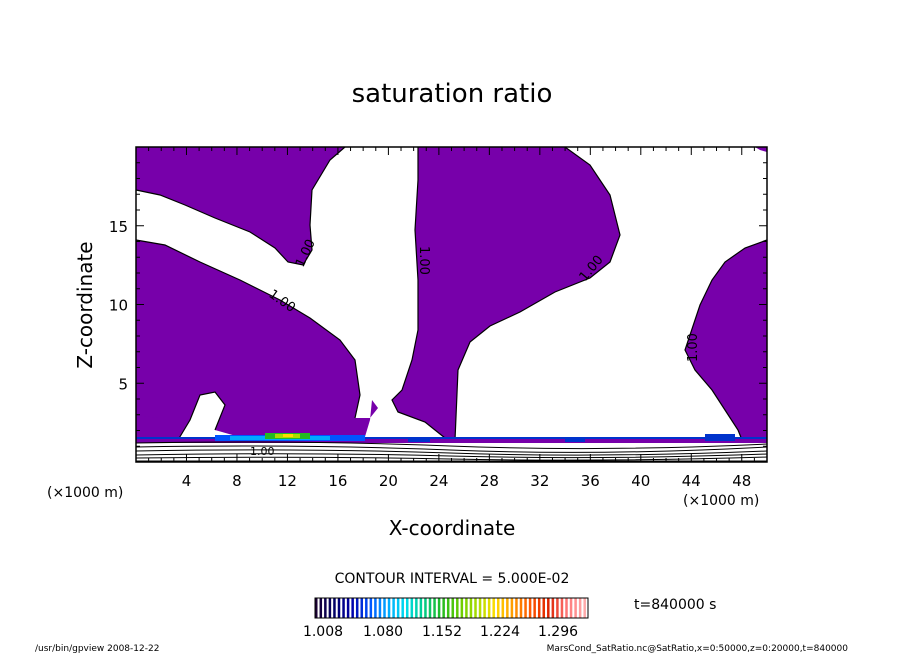 The image size is (904, 654). I want to click on x-tick-label: 36, so click(590, 481).